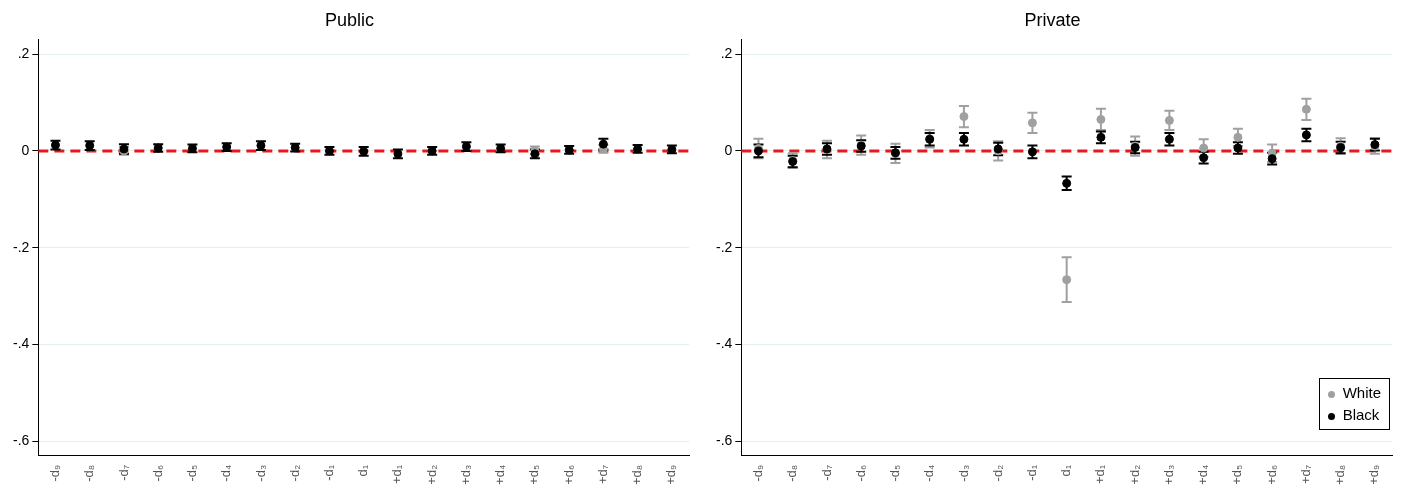  What do you see at coordinates (1361, 393) in the screenshot?
I see `legend-label: White` at bounding box center [1361, 393].